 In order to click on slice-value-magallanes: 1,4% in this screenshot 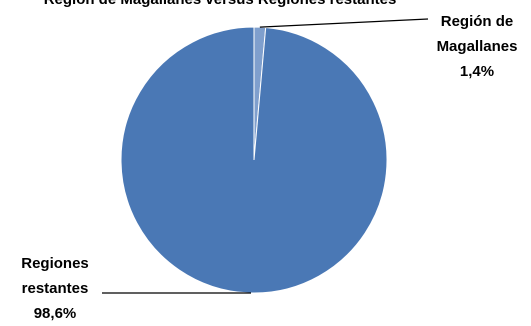, I will do `click(477, 71)`.